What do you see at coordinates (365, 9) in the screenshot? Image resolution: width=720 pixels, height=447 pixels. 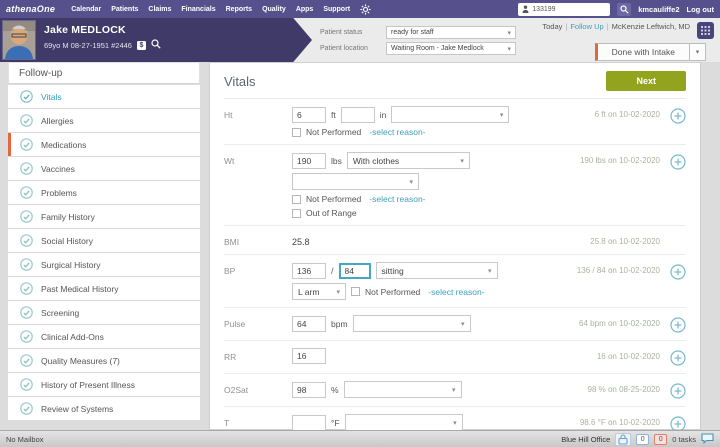 I see `gear-icon` at bounding box center [365, 9].